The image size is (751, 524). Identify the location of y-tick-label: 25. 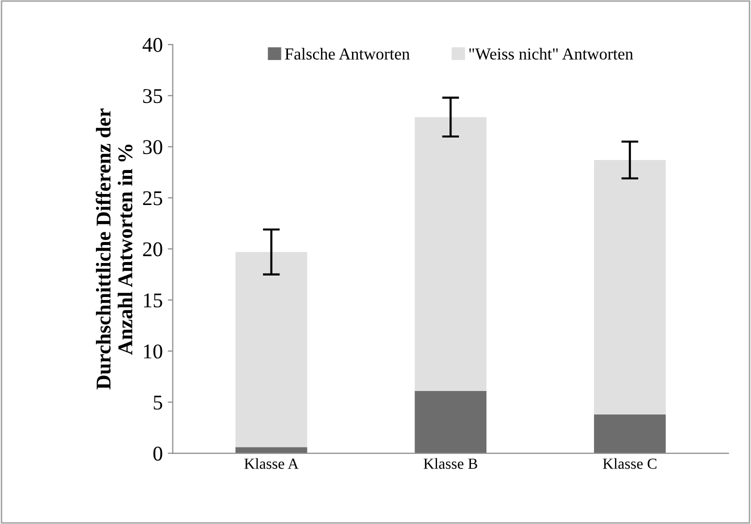
(152, 198).